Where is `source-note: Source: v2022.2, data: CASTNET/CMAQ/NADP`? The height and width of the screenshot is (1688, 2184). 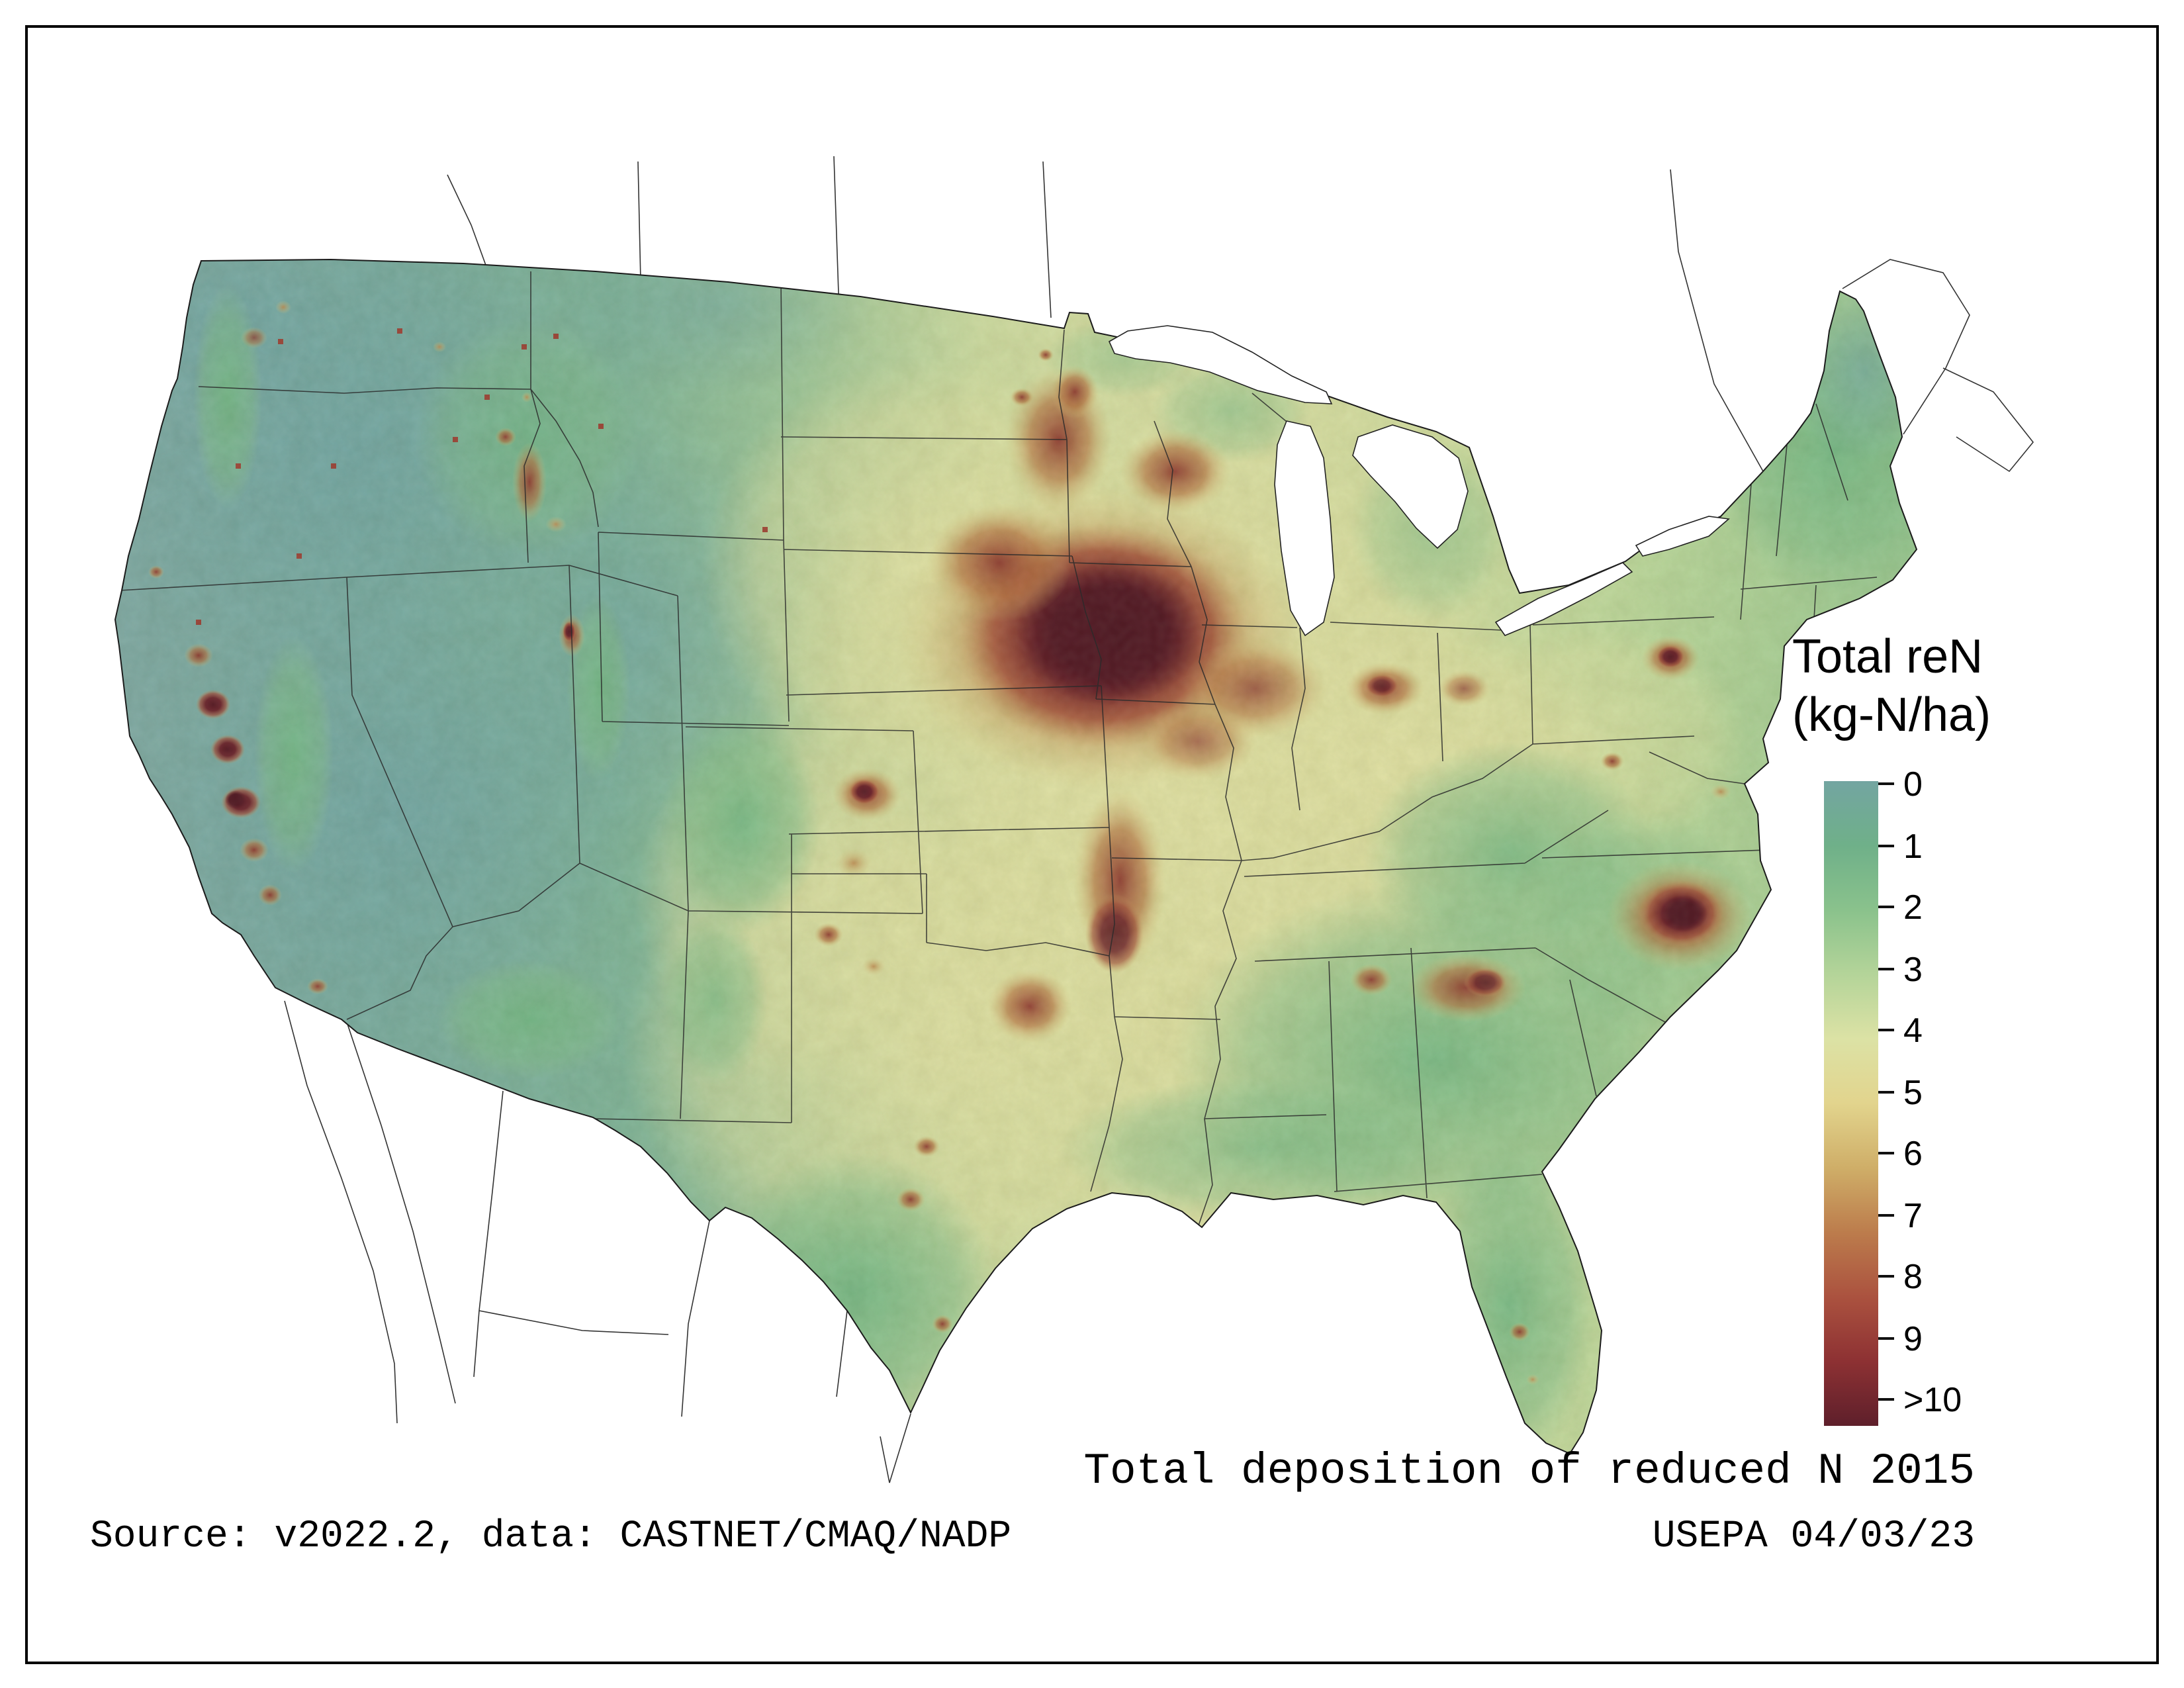
source-note: Source: v2022.2, data: CASTNET/CMAQ/NADP is located at coordinates (550, 1536).